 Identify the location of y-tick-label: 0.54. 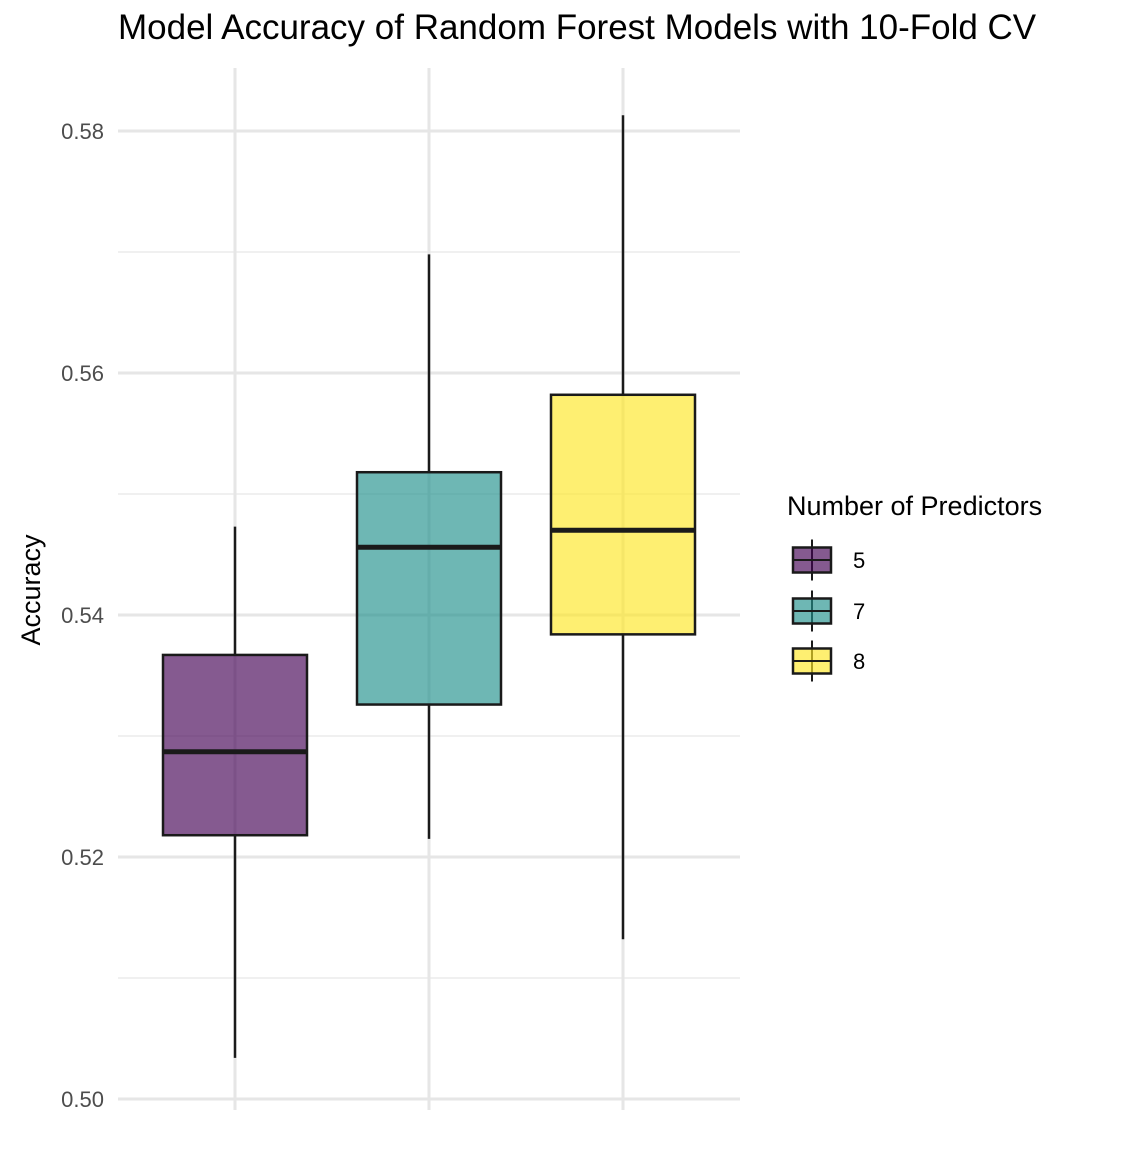
(82, 615).